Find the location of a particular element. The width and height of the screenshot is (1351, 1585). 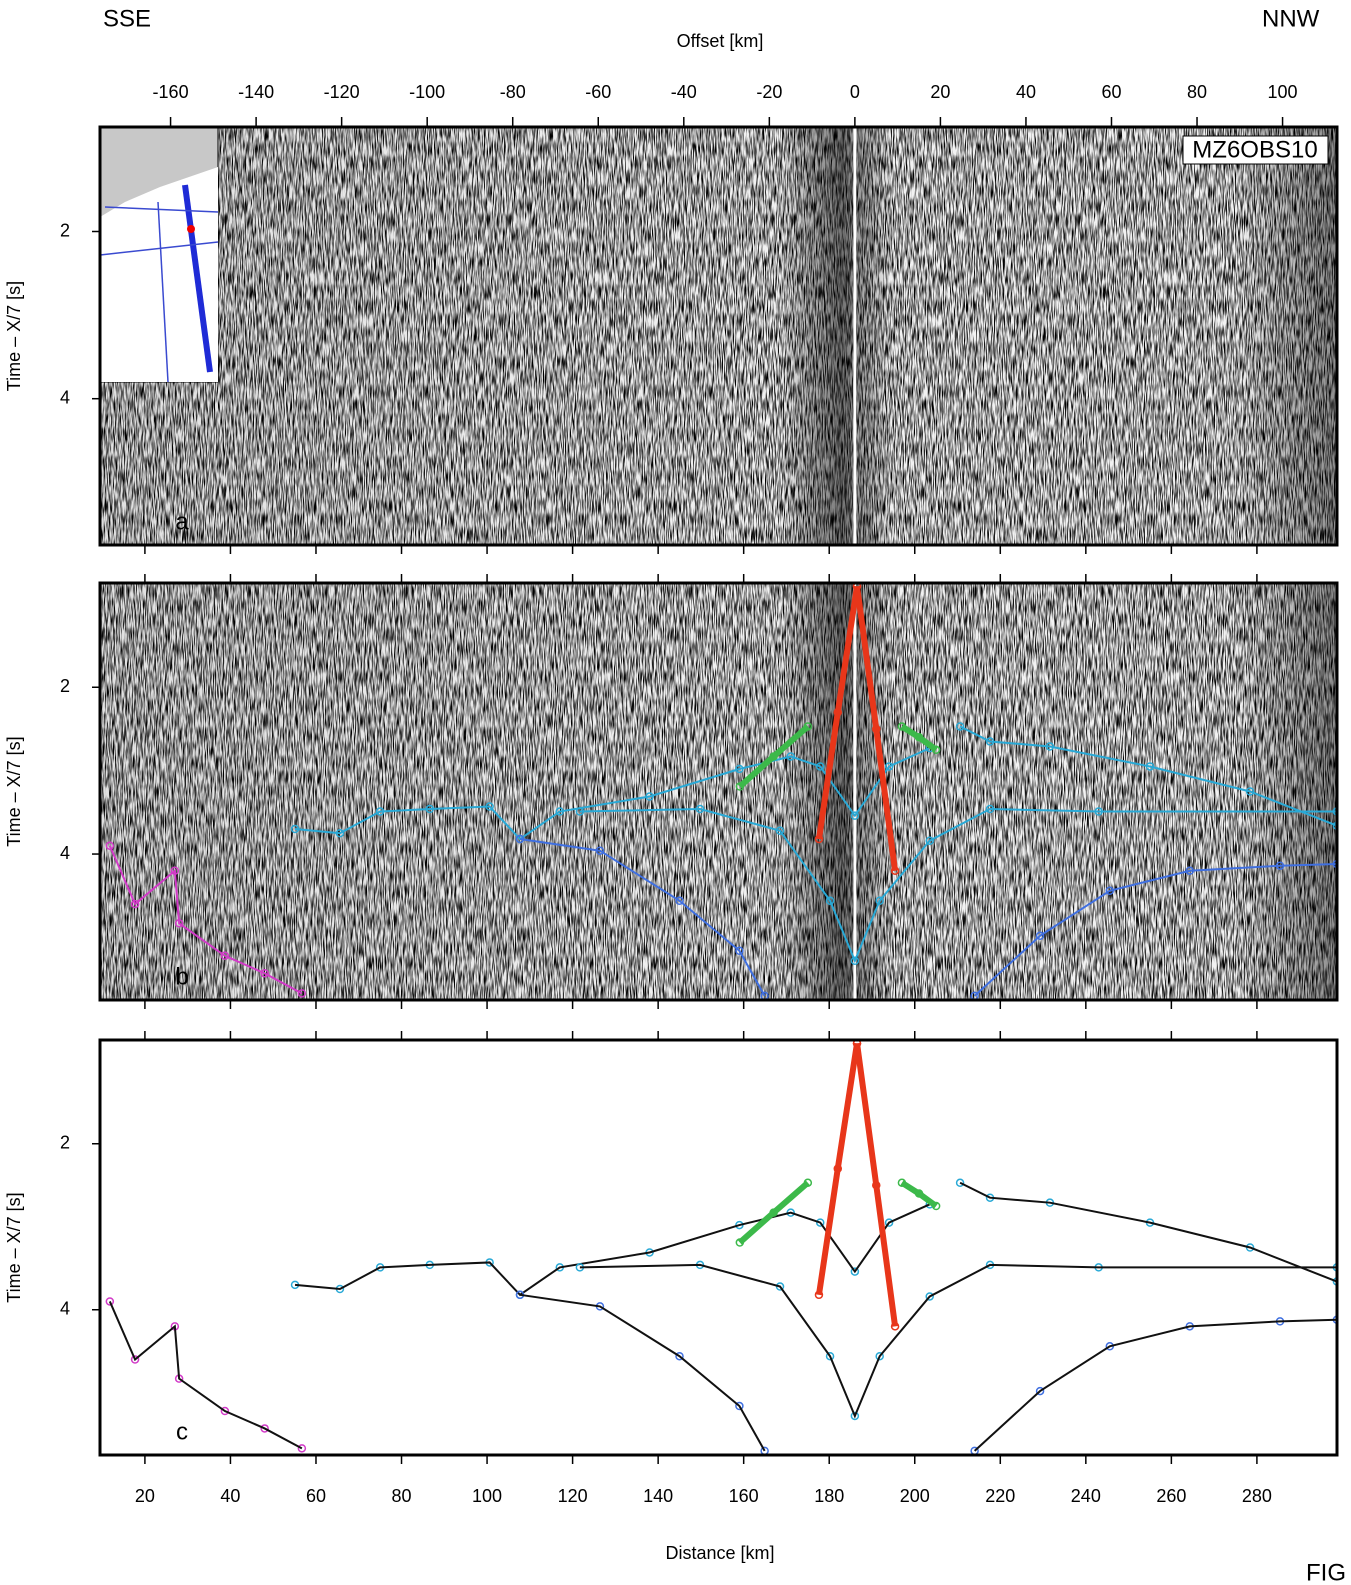

x-tick-label: 280 is located at coordinates (1257, 1496).